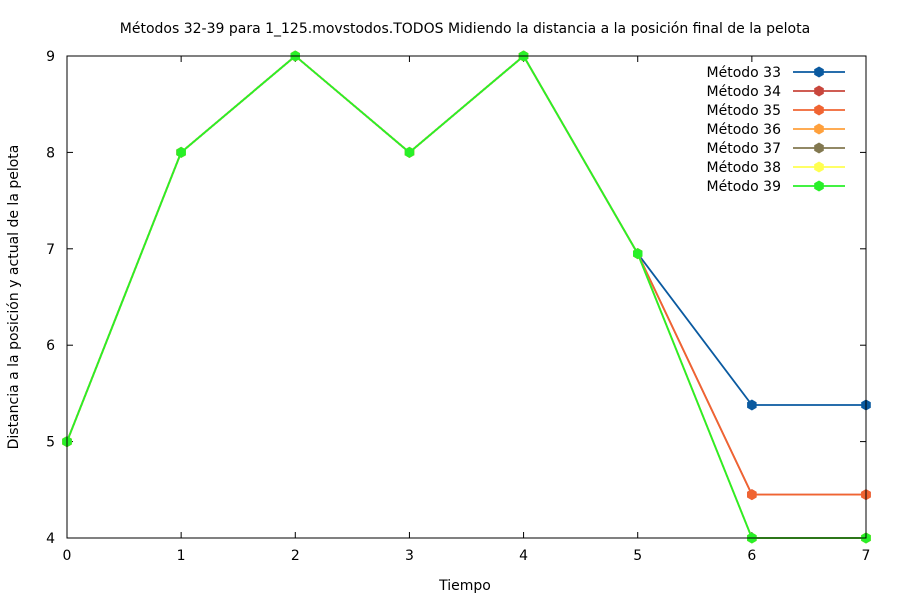  I want to click on legend-label: Método 39, so click(744, 187).